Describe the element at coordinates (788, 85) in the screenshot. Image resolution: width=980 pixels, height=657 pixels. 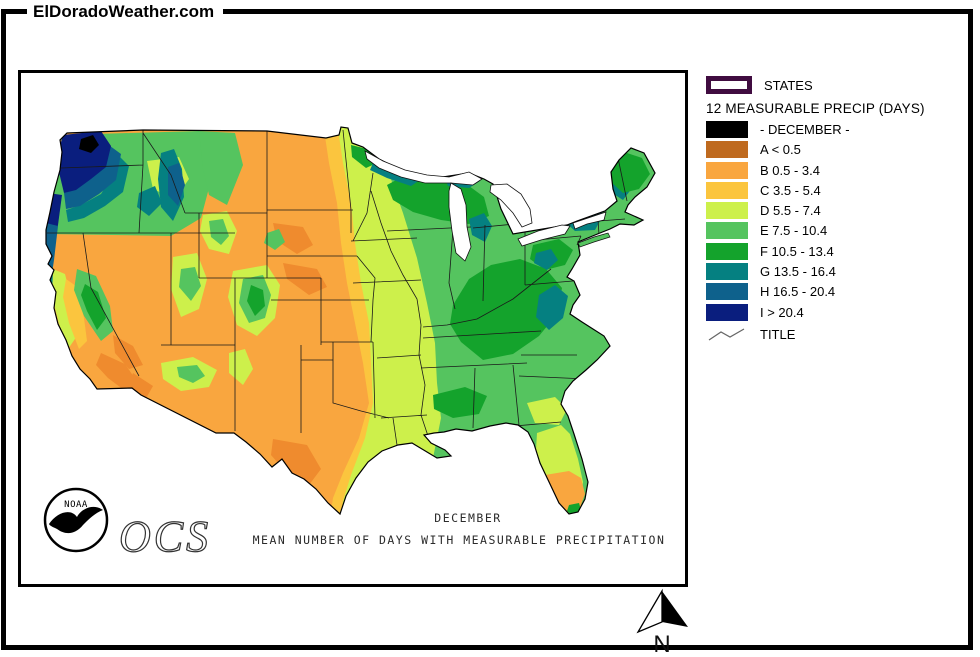
I see `states-label: STATES` at that location.